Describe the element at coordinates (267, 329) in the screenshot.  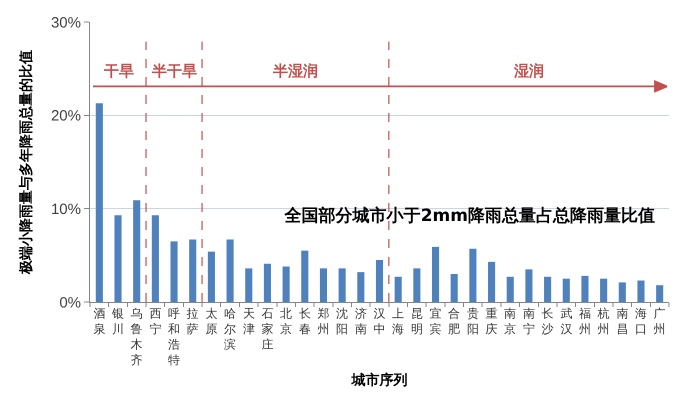
I see `x-tick-label: 石家庄` at that location.